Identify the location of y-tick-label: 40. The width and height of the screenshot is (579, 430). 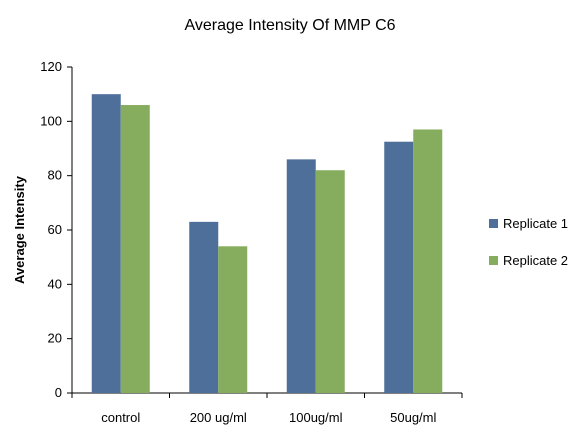
(55, 283).